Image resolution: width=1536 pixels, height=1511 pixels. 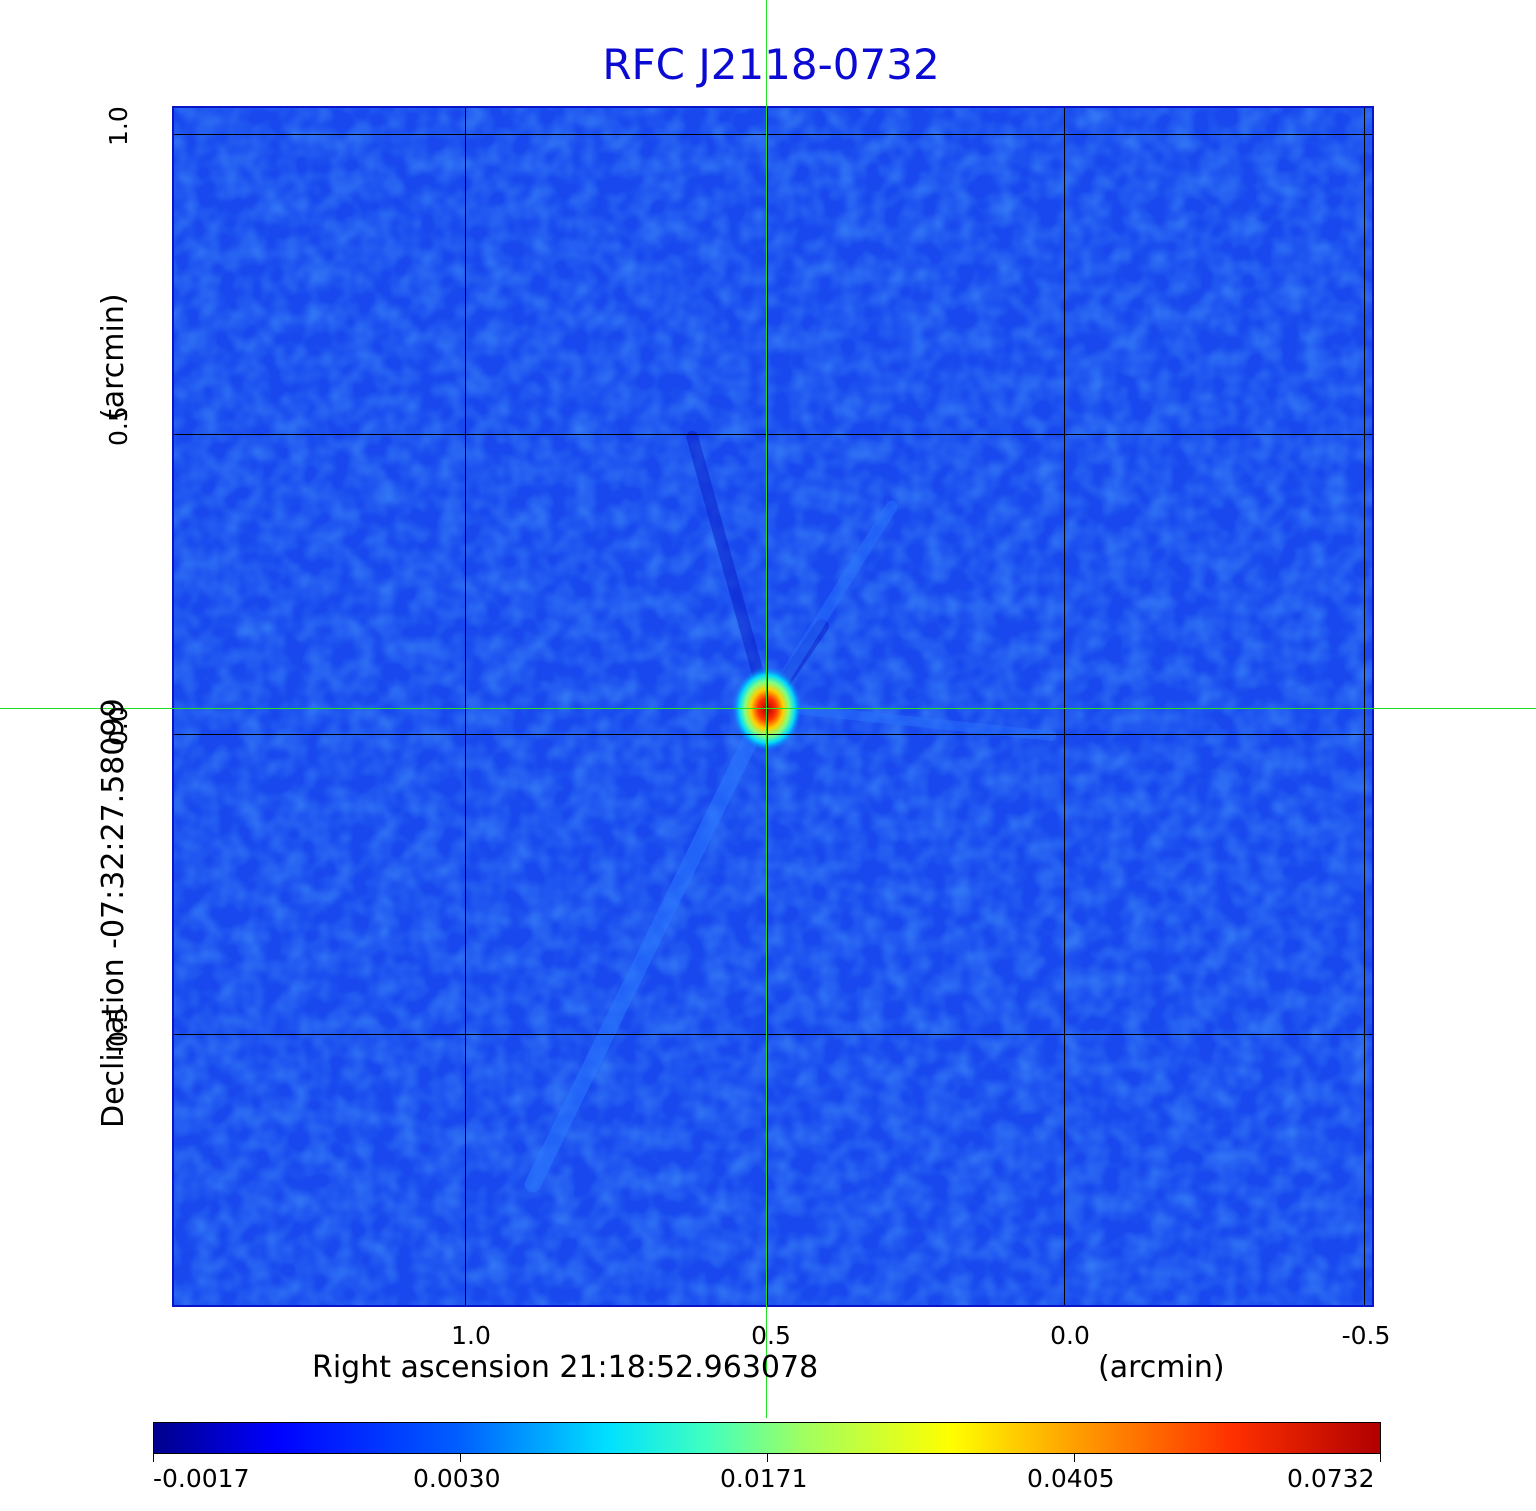 What do you see at coordinates (565, 1367) in the screenshot?
I see `x-axis-label: Right ascension 21:18:52.963078` at bounding box center [565, 1367].